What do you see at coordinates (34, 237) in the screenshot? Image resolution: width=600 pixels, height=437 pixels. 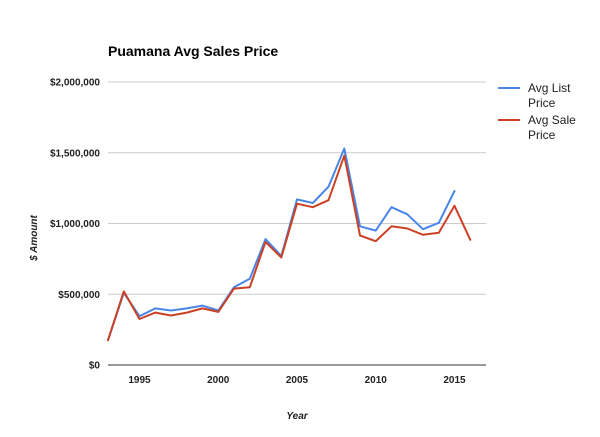 I see `y-axis-title: $ Amount` at bounding box center [34, 237].